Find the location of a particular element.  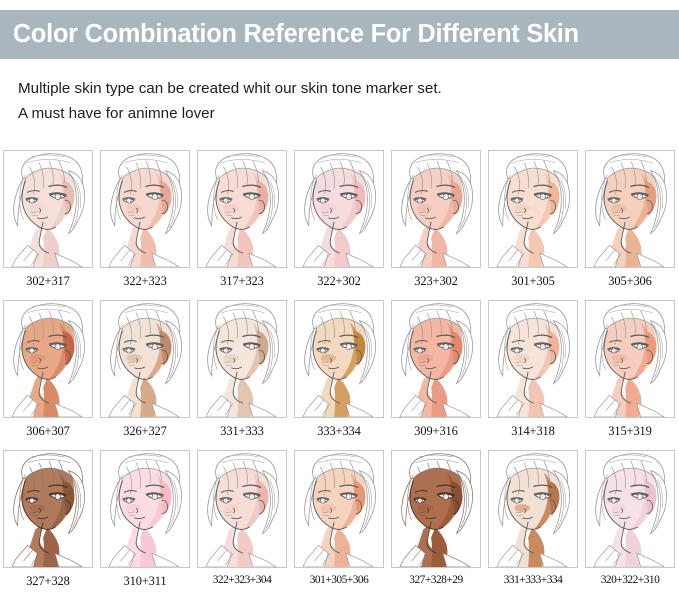

marker-combination-label: 315+319 is located at coordinates (630, 431).